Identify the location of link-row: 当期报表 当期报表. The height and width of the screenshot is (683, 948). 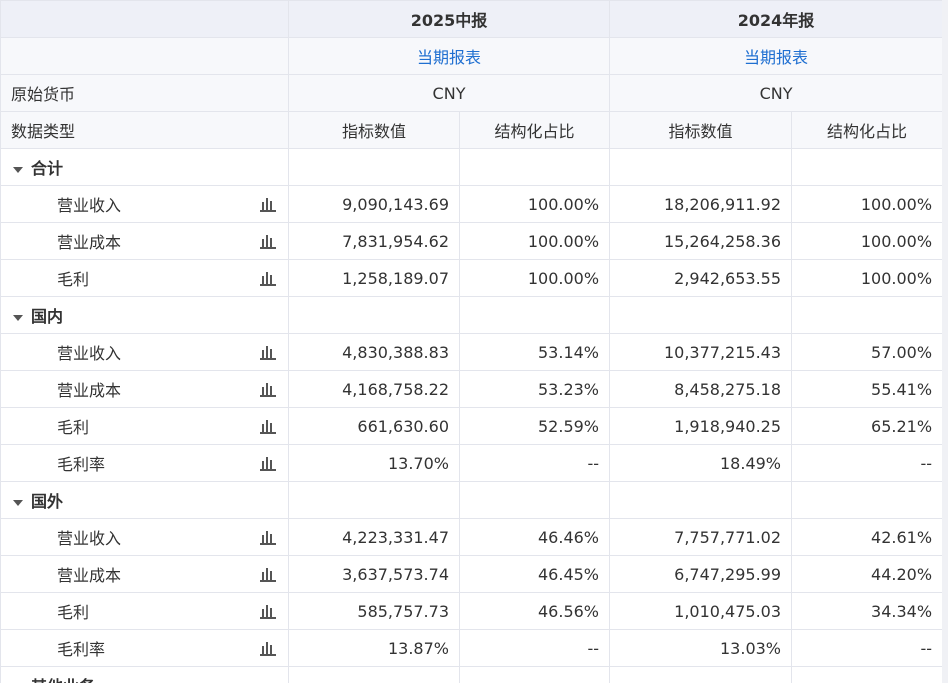
(472, 56).